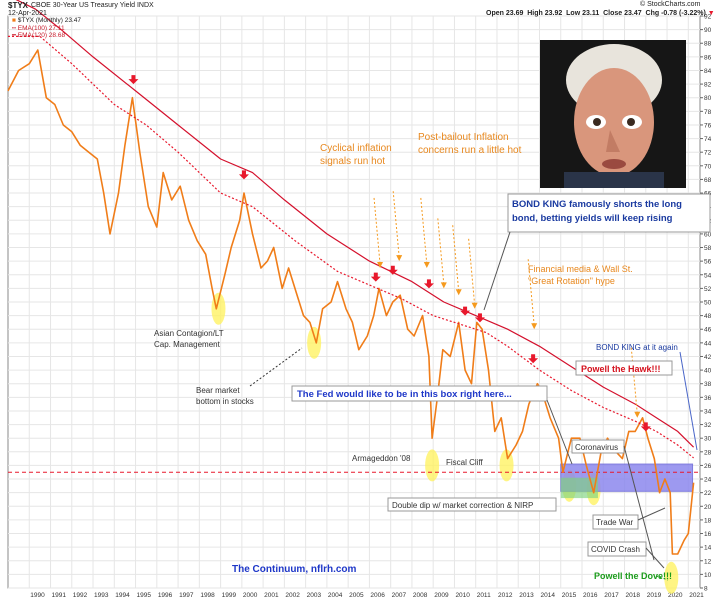 The width and height of the screenshot is (720, 600). I want to click on y-tick-label: 42, so click(708, 357).